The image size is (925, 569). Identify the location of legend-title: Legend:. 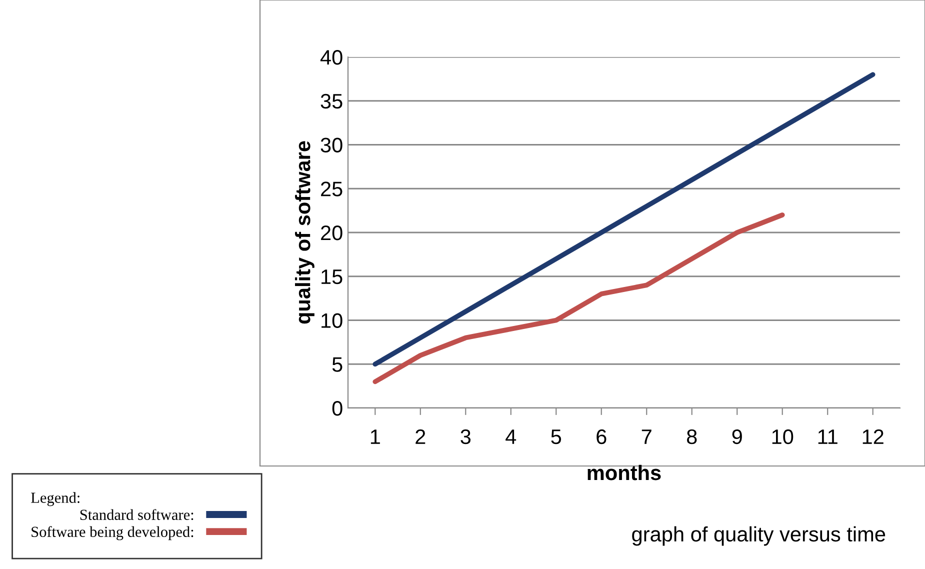
(55, 499).